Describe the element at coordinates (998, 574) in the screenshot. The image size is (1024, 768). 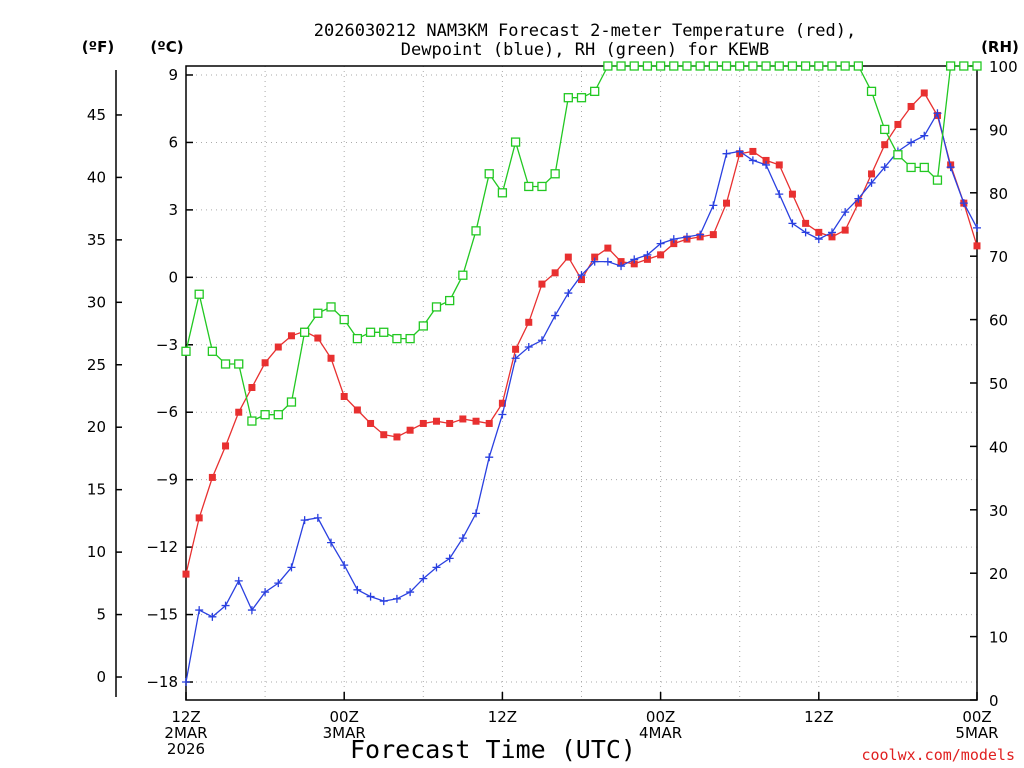
I see `rh-tick-label: 20` at that location.